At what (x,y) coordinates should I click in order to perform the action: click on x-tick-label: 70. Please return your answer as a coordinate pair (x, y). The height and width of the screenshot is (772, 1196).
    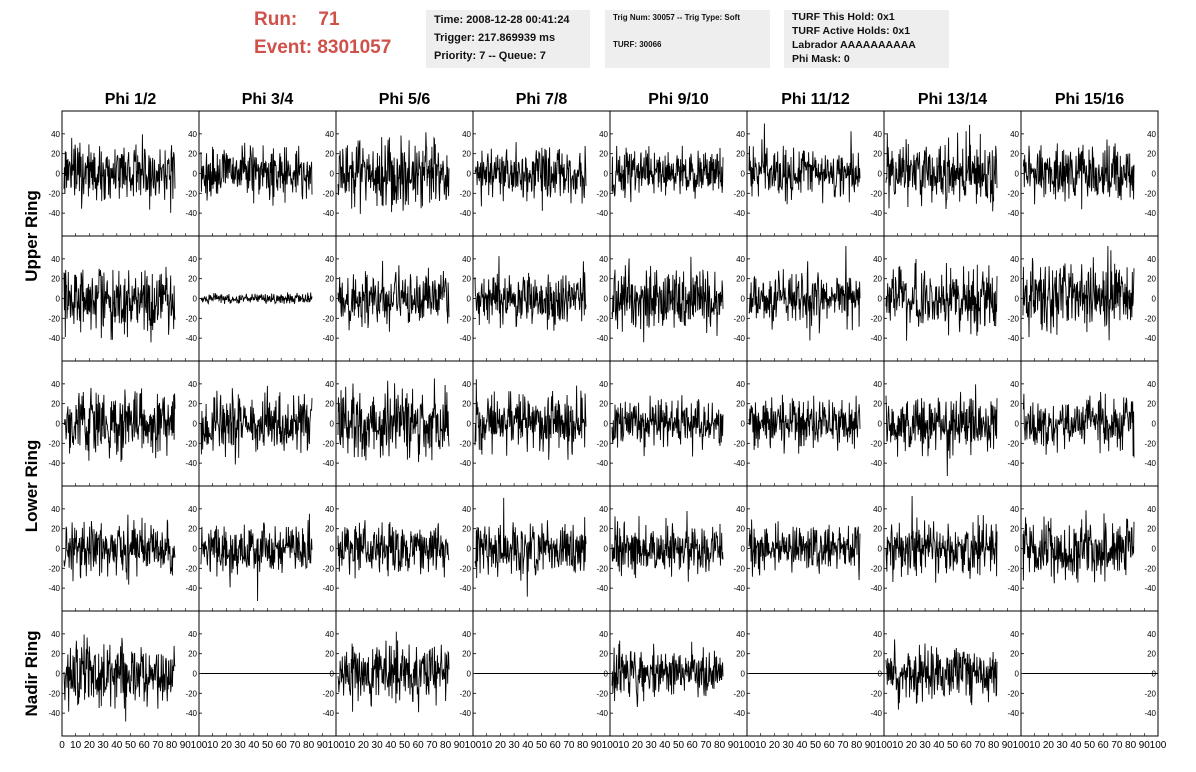
    Looking at the image, I should click on (980, 745).